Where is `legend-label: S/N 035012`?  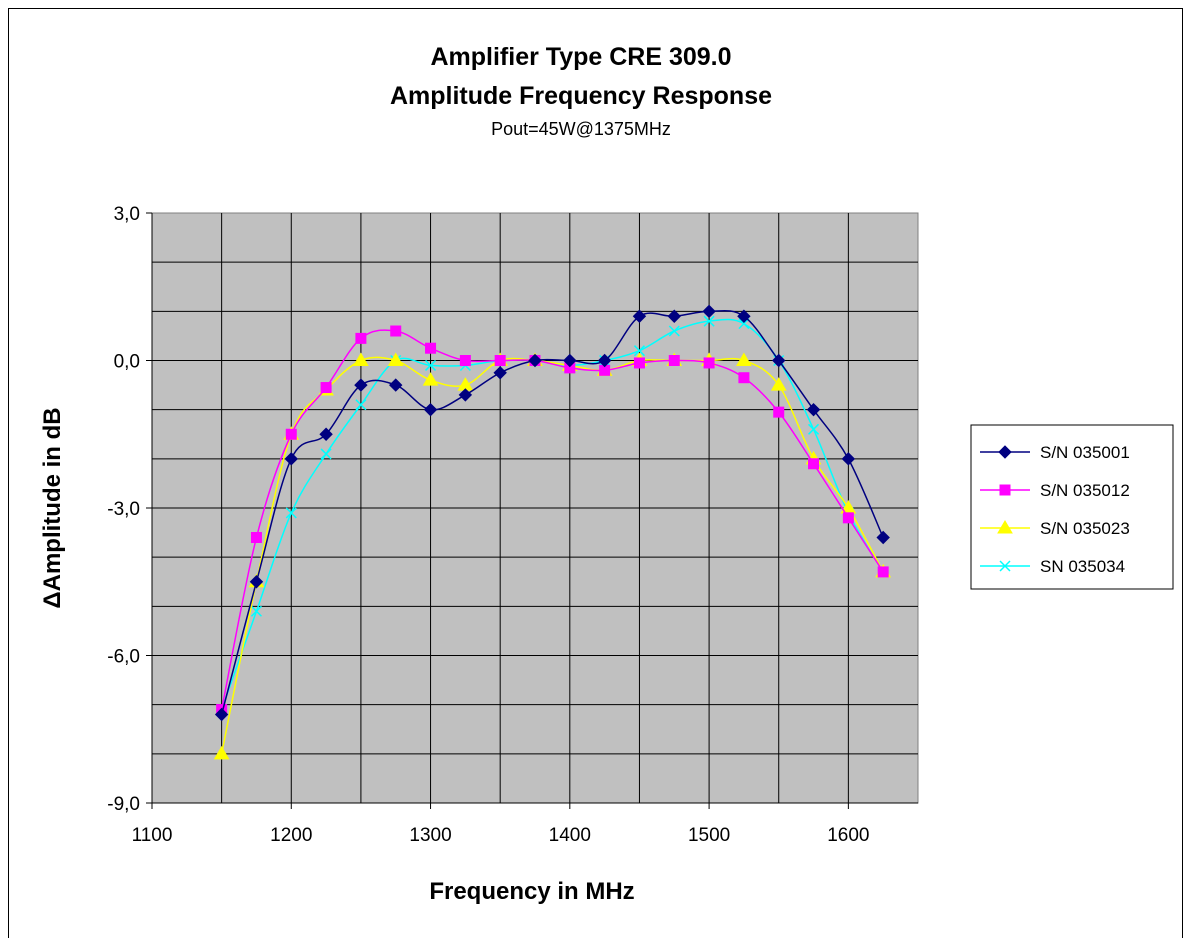 legend-label: S/N 035012 is located at coordinates (1085, 490).